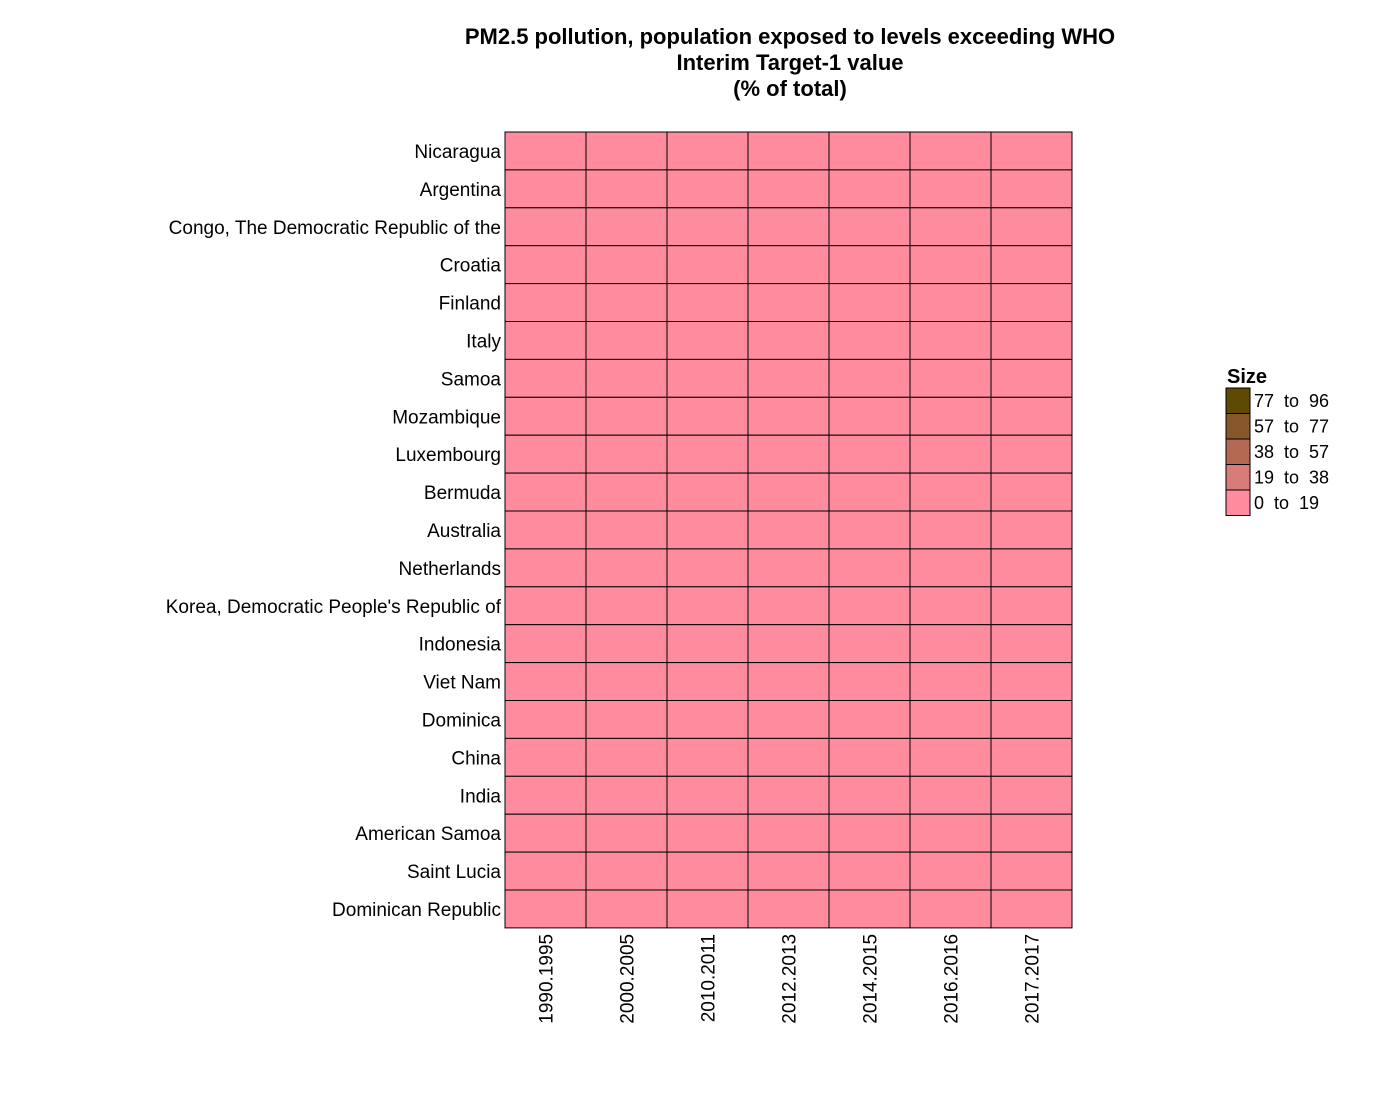 This screenshot has width=1400, height=1105. What do you see at coordinates (709, 978) in the screenshot?
I see `column-label: 2010.2011` at bounding box center [709, 978].